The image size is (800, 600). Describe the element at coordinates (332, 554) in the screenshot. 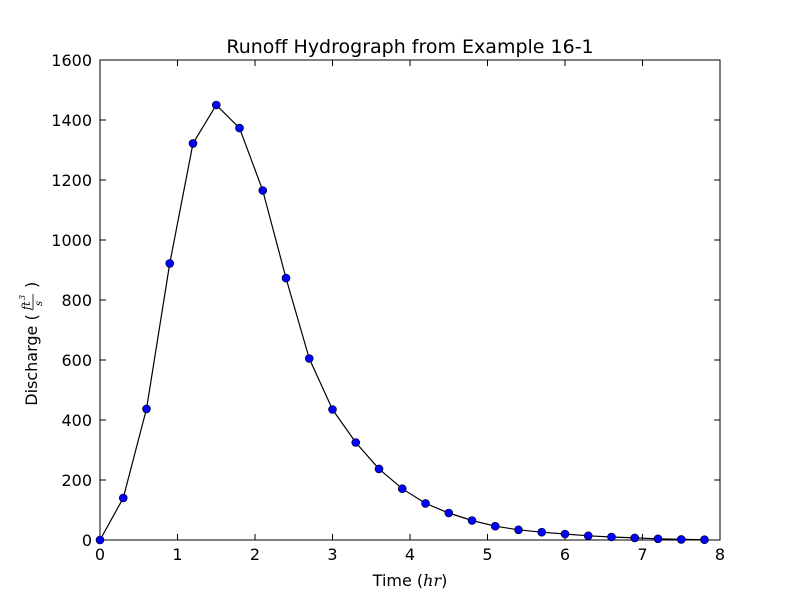

I see `x-tick-label: 3` at that location.